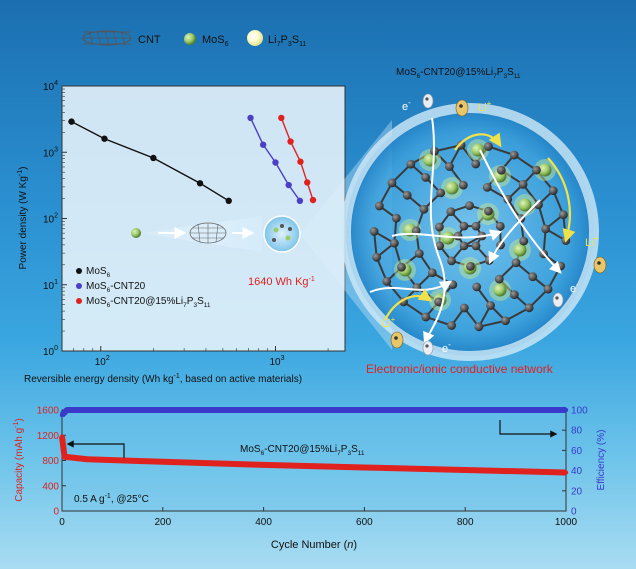 This screenshot has width=636, height=569. Describe the element at coordinates (23, 218) in the screenshot. I see `ragone-y-axis-label: Power density (W Kg-1)` at that location.